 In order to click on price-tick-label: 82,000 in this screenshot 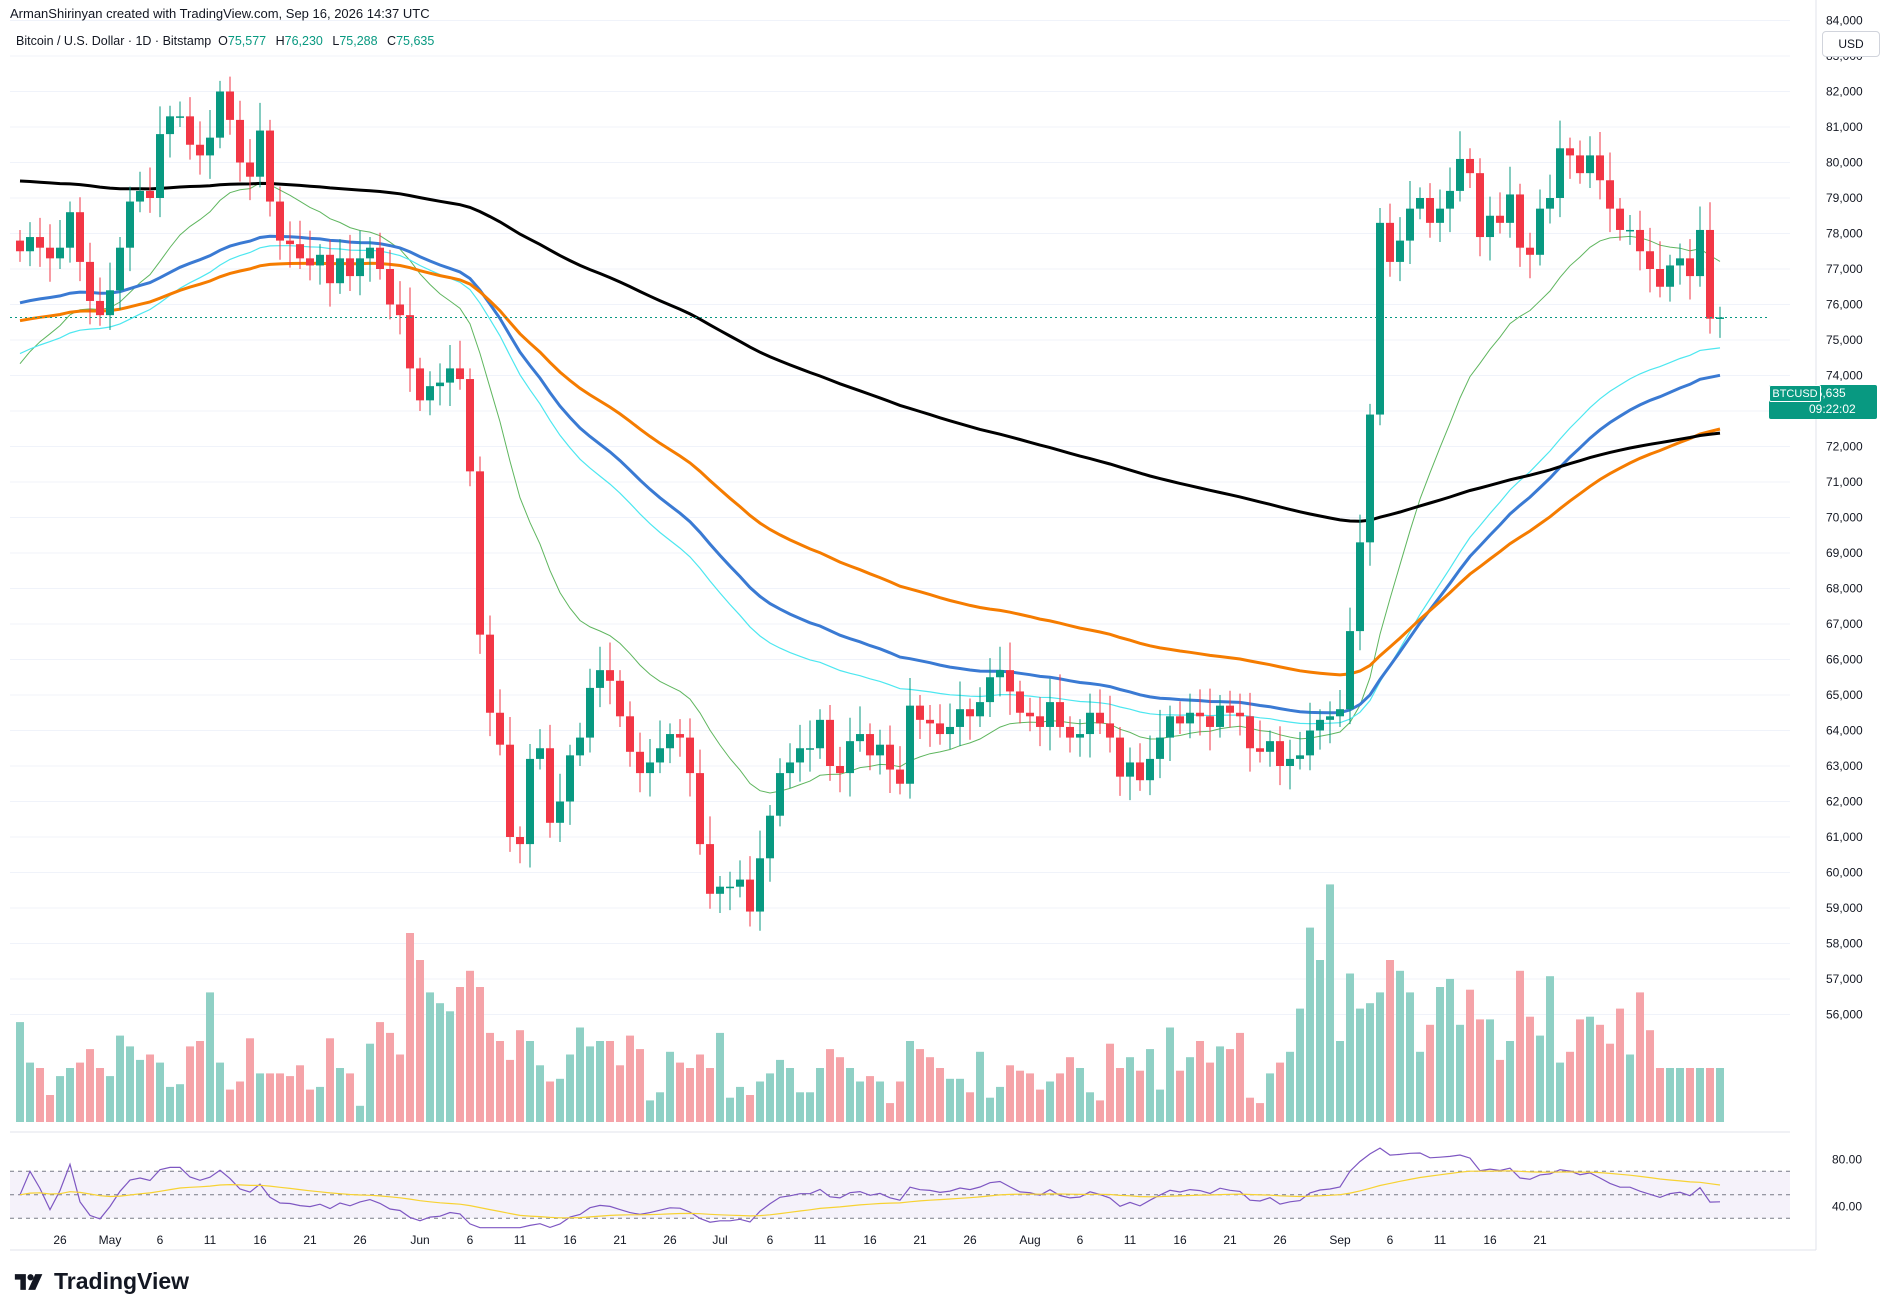, I will do `click(1844, 92)`.